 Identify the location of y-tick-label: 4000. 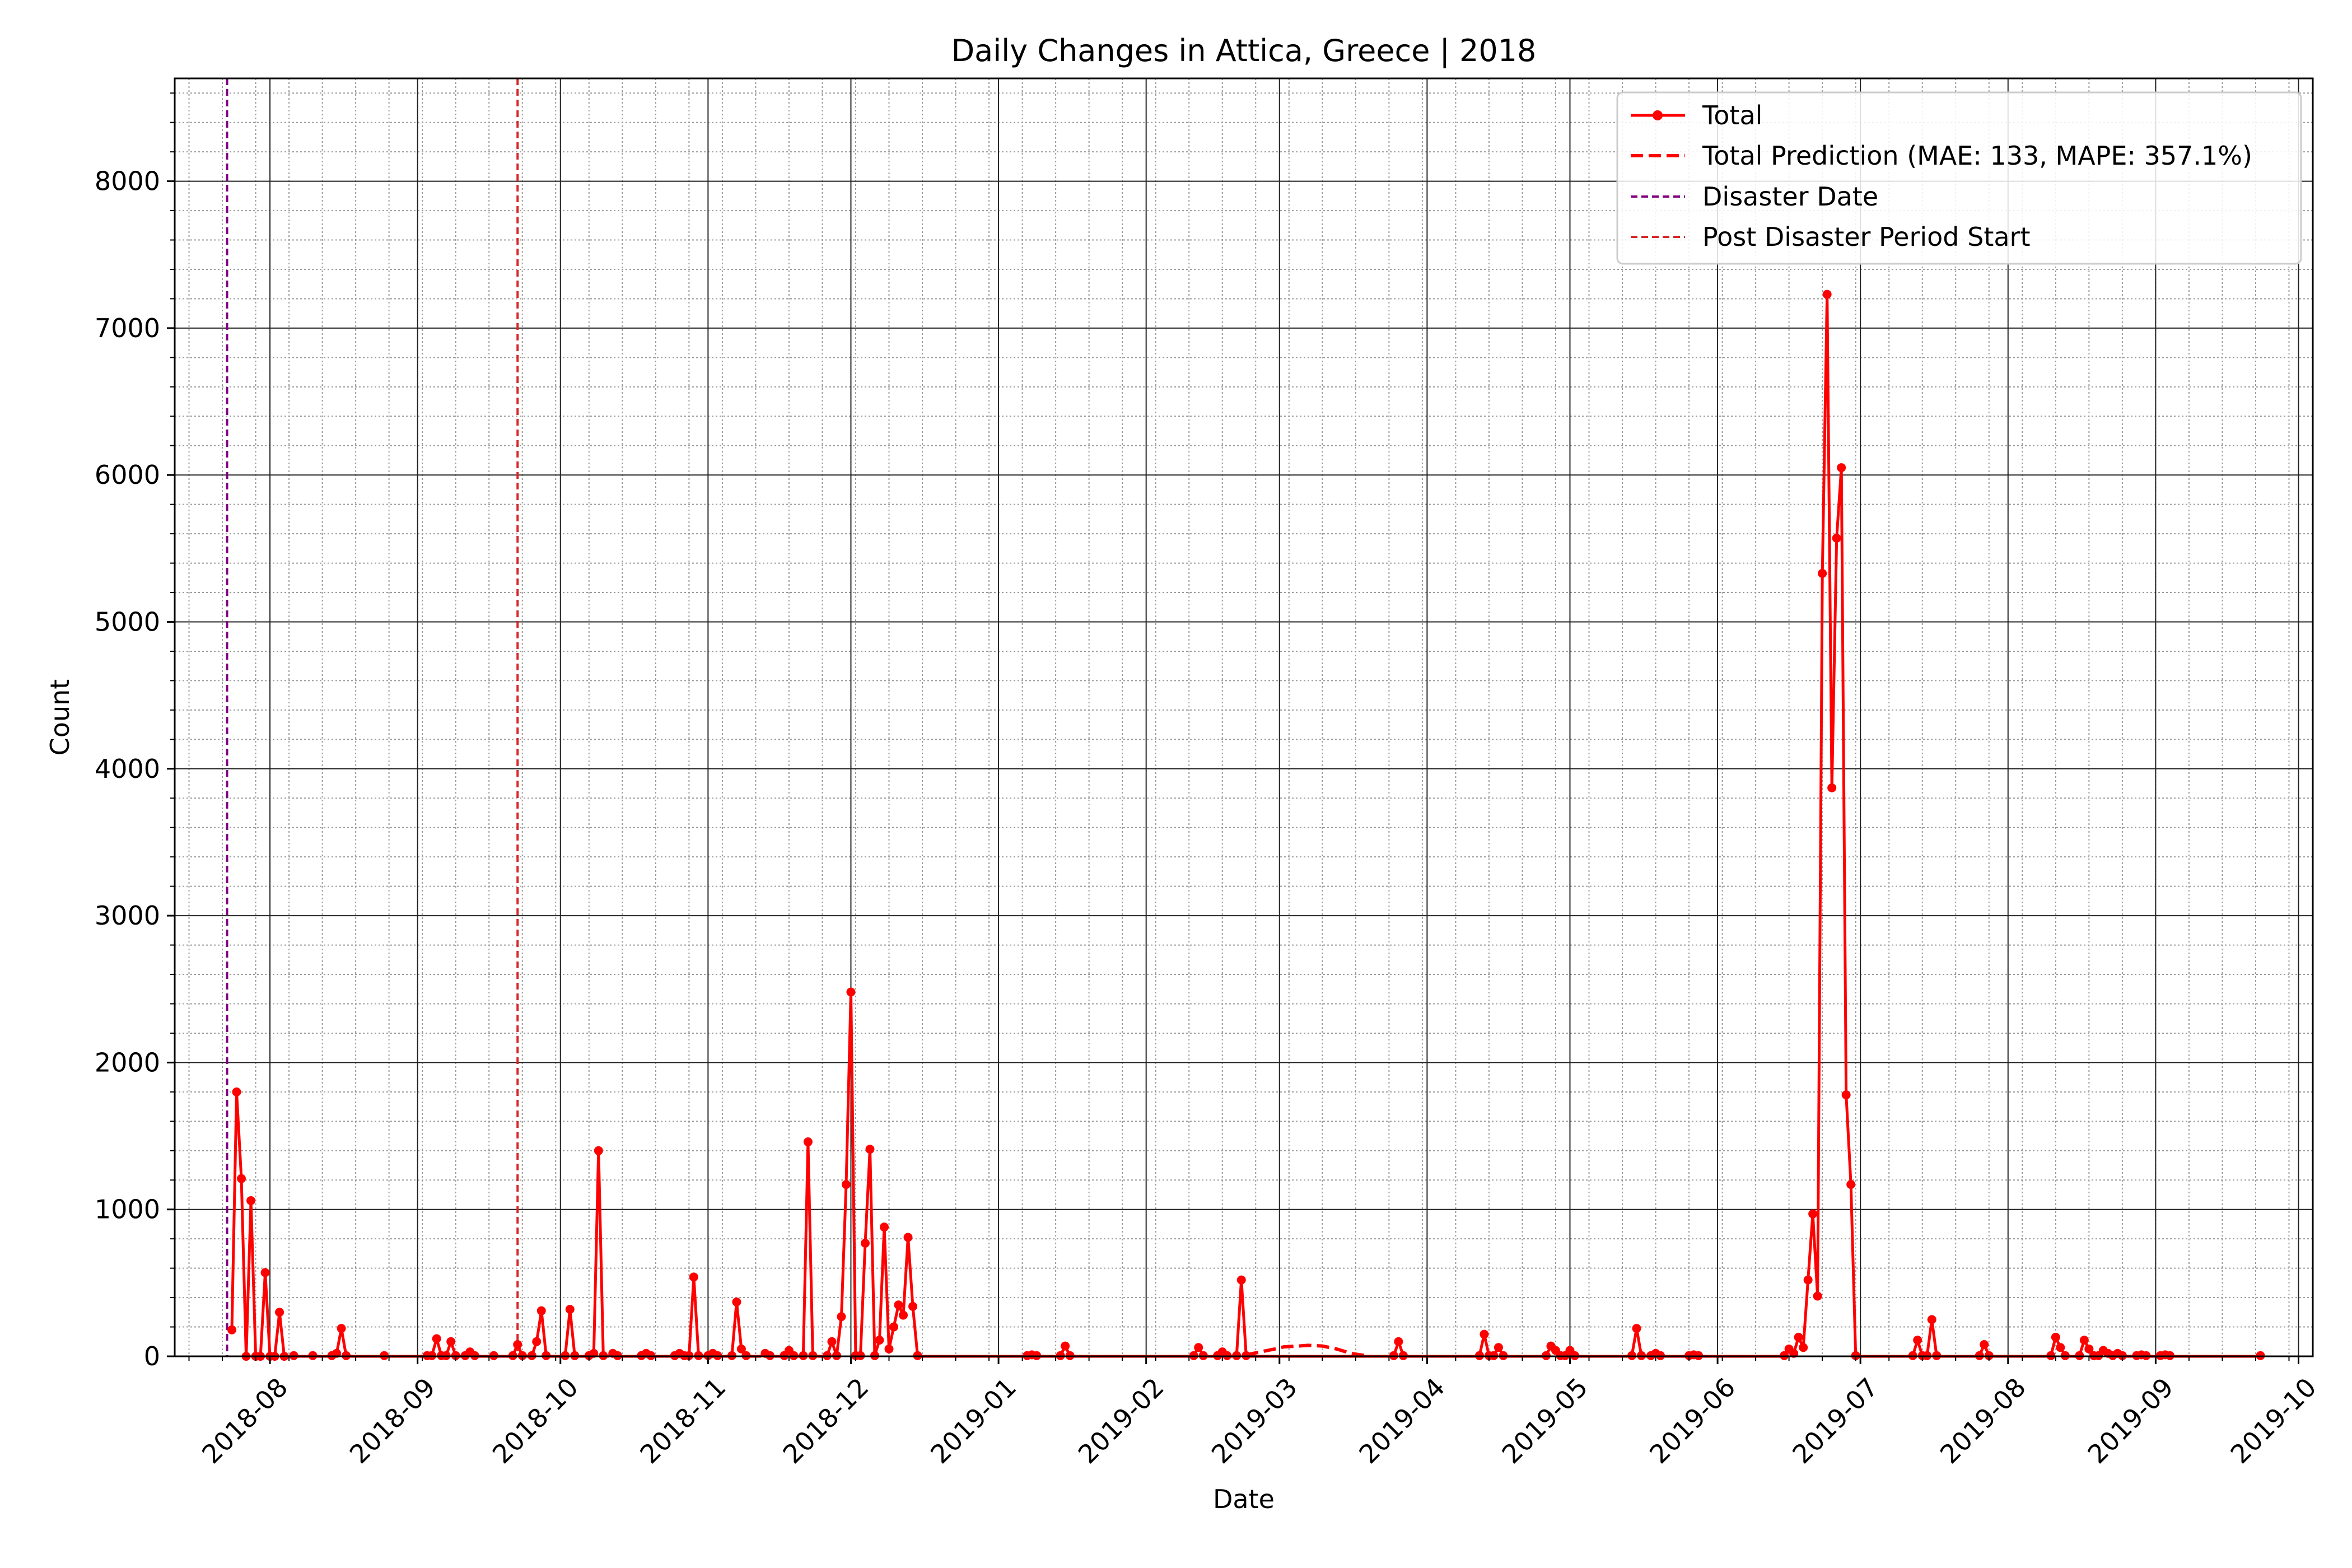
(128, 769).